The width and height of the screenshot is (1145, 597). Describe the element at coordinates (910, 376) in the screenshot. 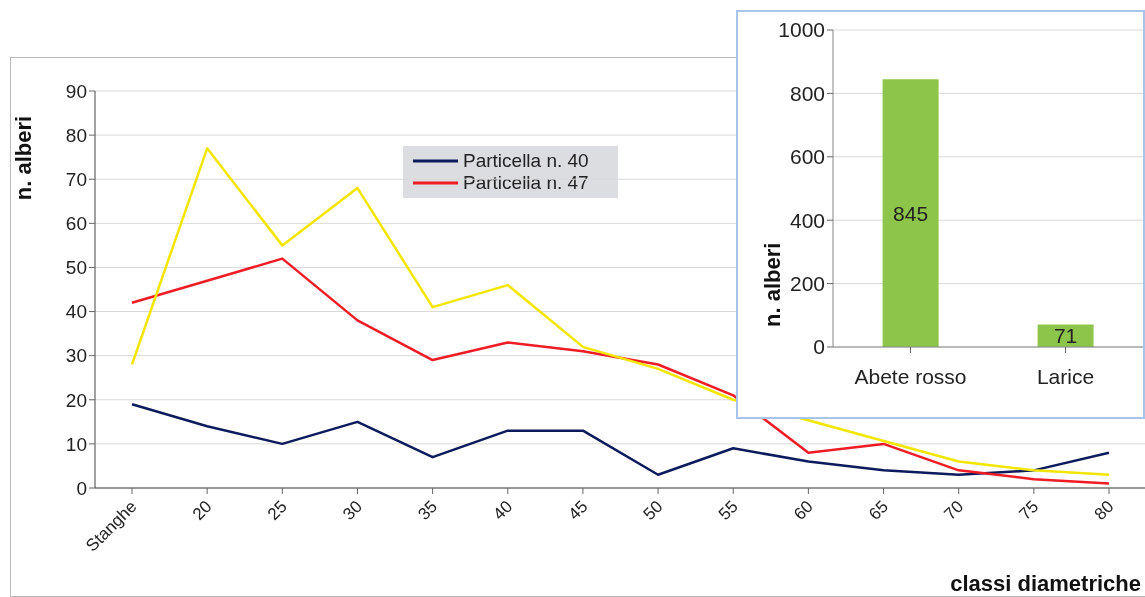

I see `x-tick-label: Abete rosso` at that location.